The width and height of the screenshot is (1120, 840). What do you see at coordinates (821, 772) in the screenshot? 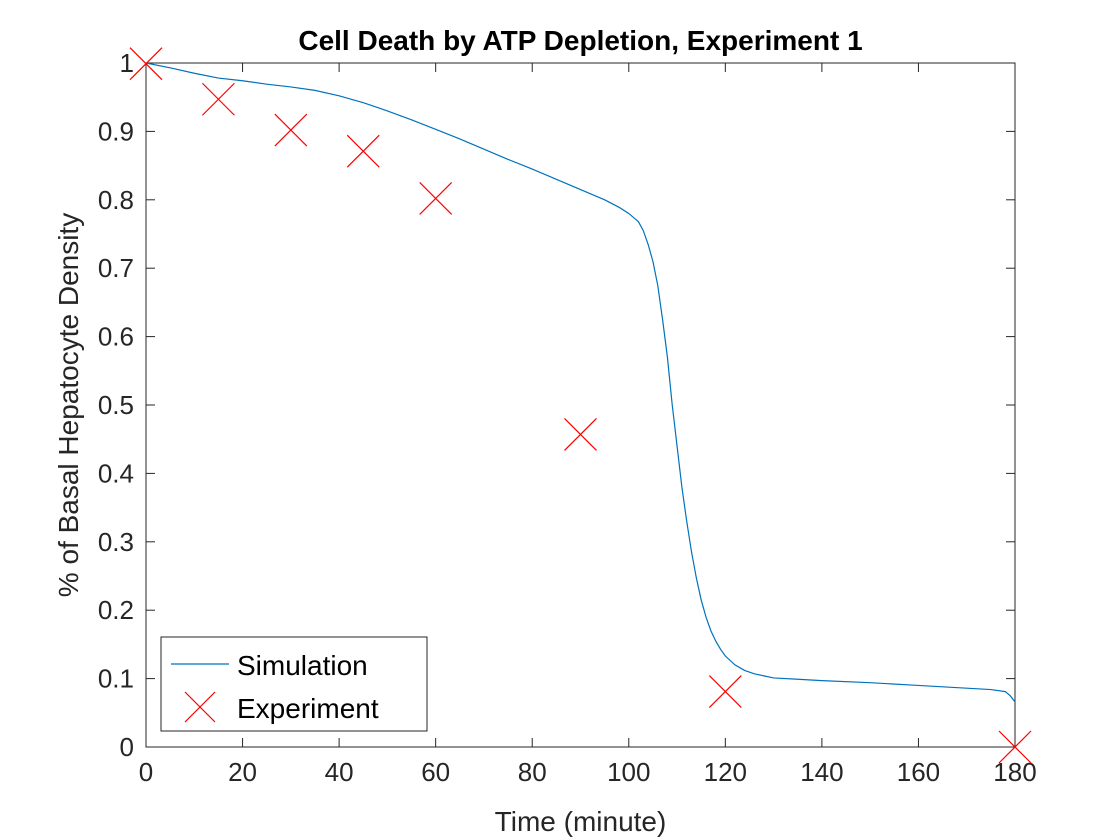
I see `x-tick-label: 140` at bounding box center [821, 772].